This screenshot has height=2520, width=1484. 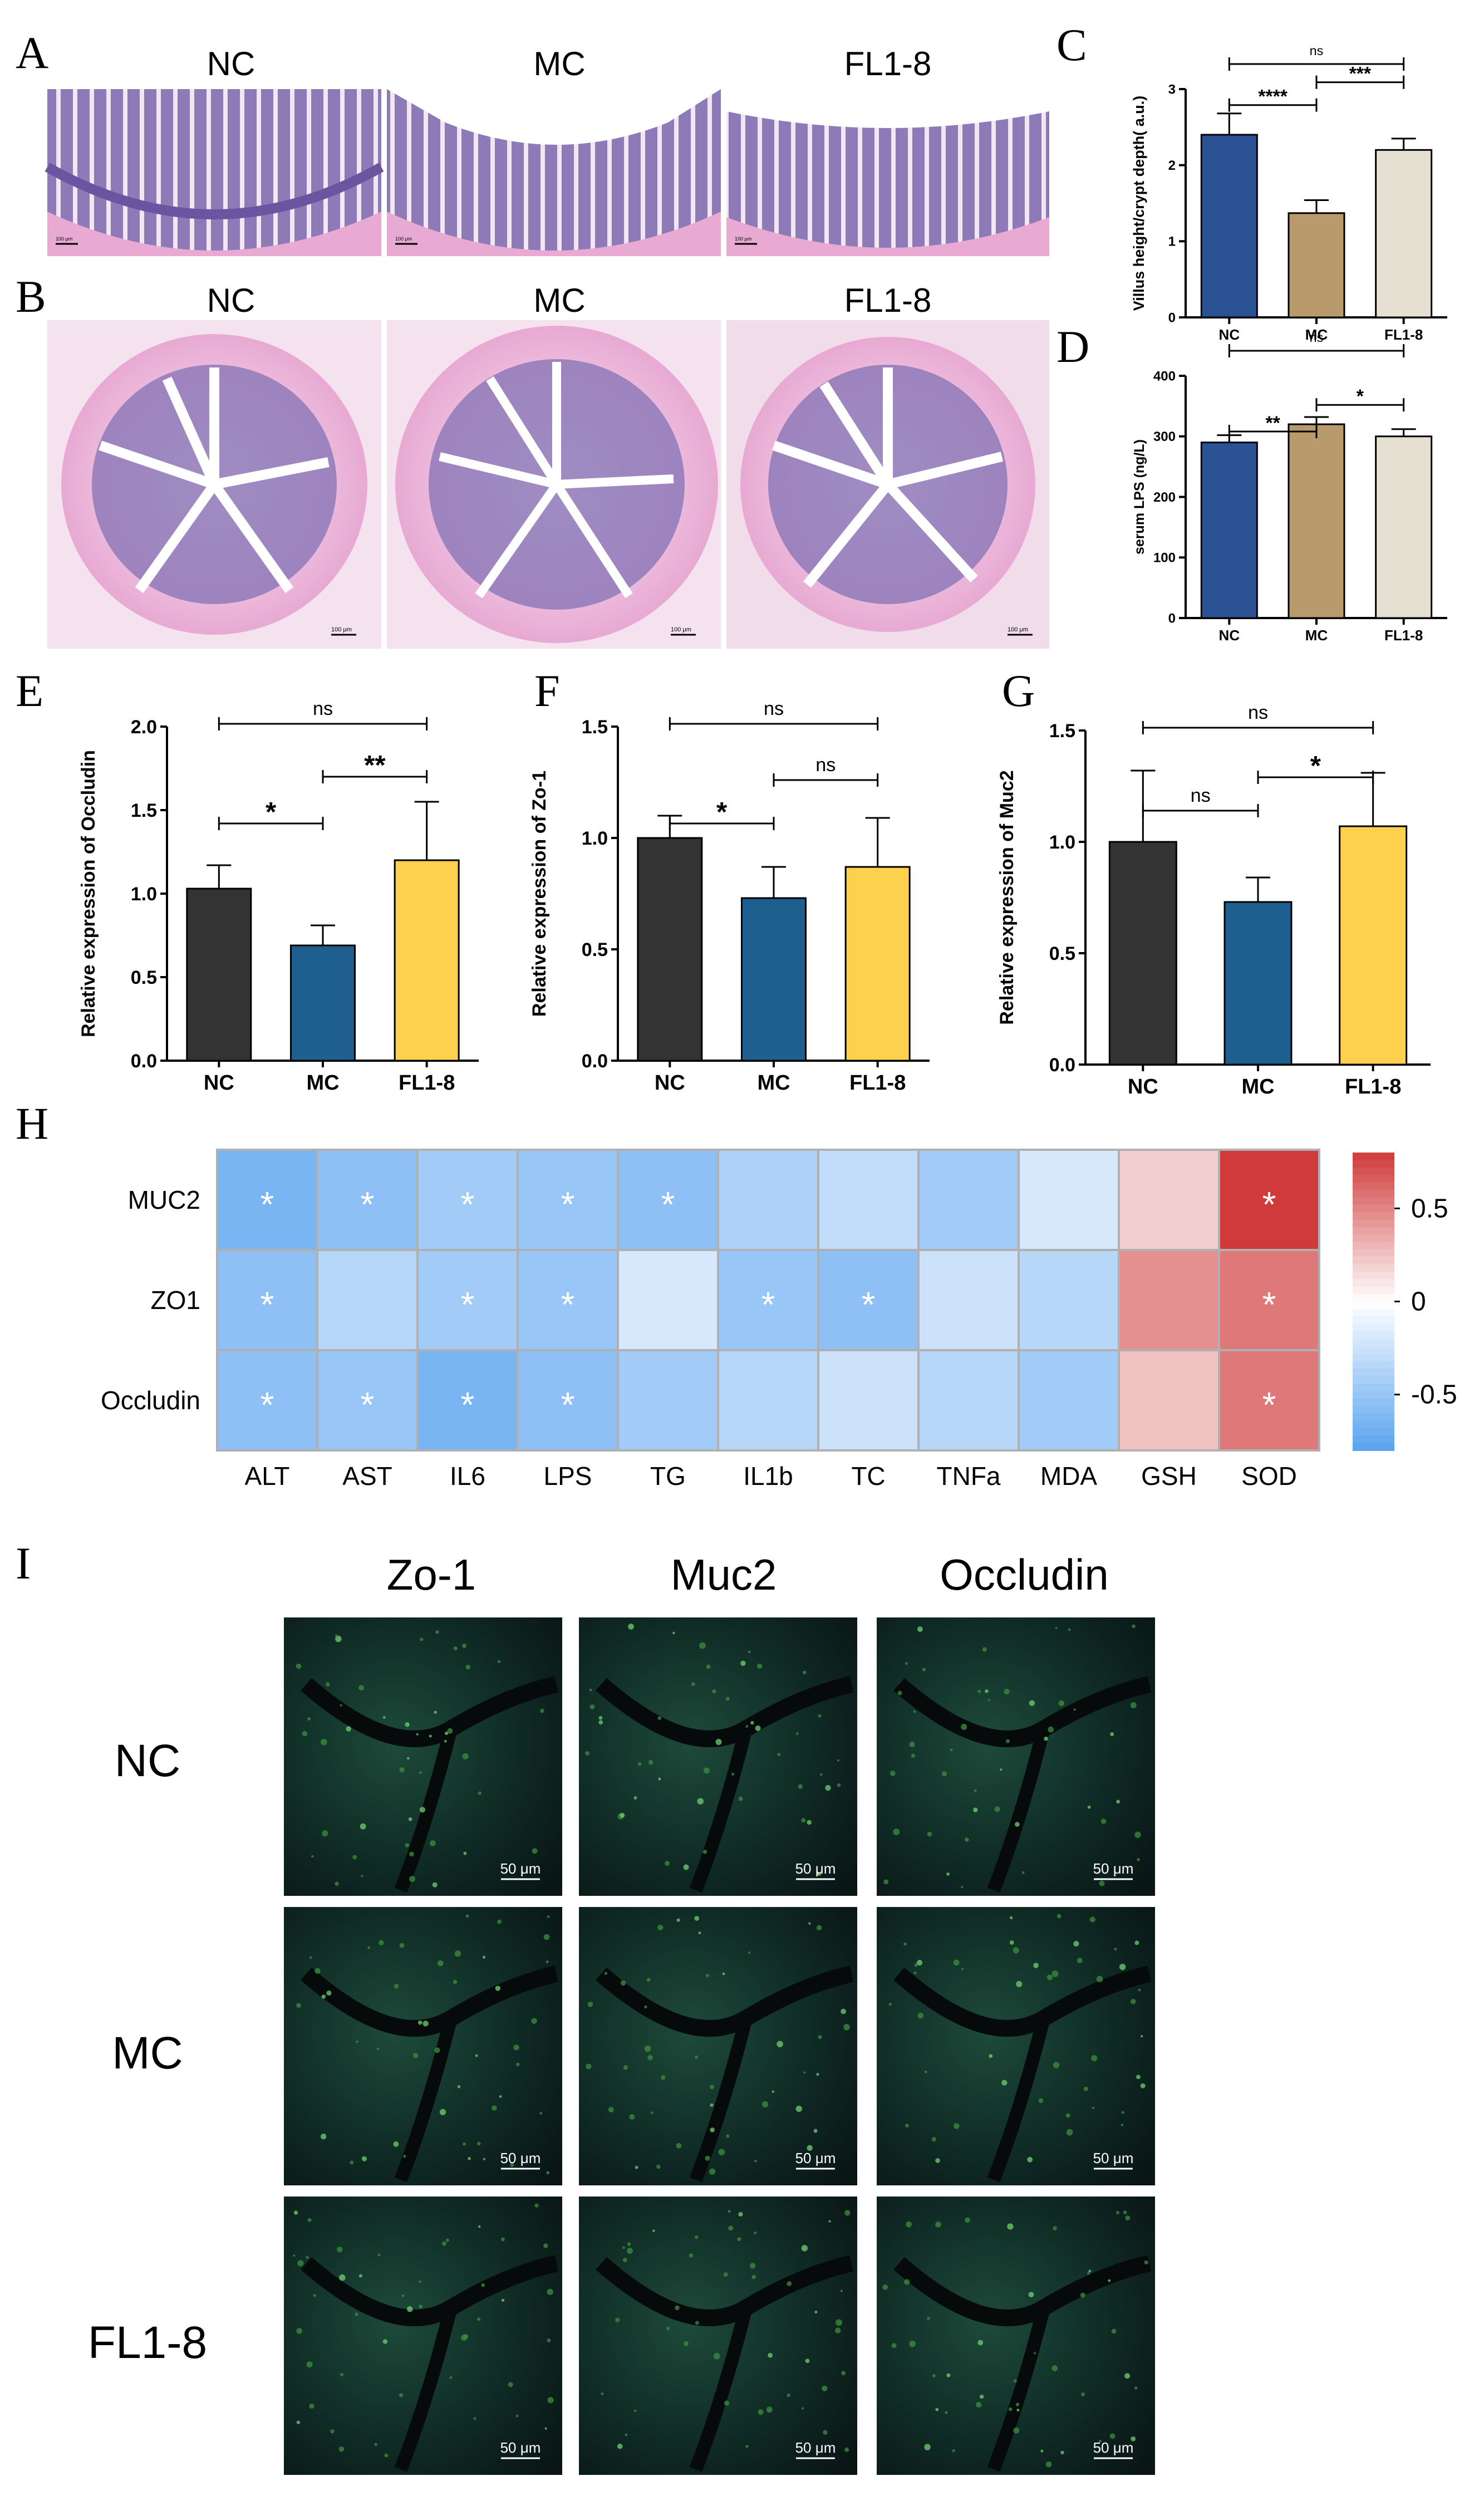 What do you see at coordinates (1172, 165) in the screenshot?
I see `y-tick-label: 2` at bounding box center [1172, 165].